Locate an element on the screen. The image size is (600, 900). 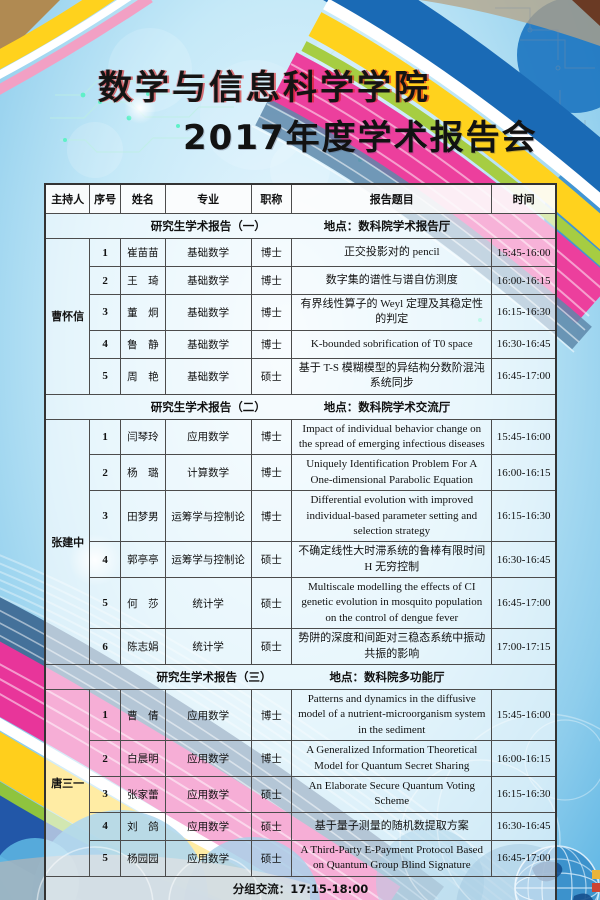
header-row: 主持人 序号 姓名 专业 职称 报告题目 时间 is located at coordinates (300, 198).